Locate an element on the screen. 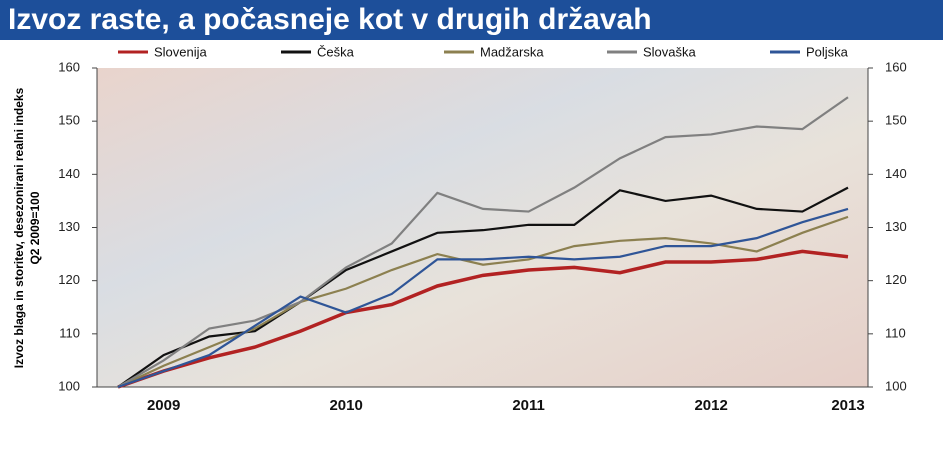  y-tick-label: 100 is located at coordinates (69, 385).